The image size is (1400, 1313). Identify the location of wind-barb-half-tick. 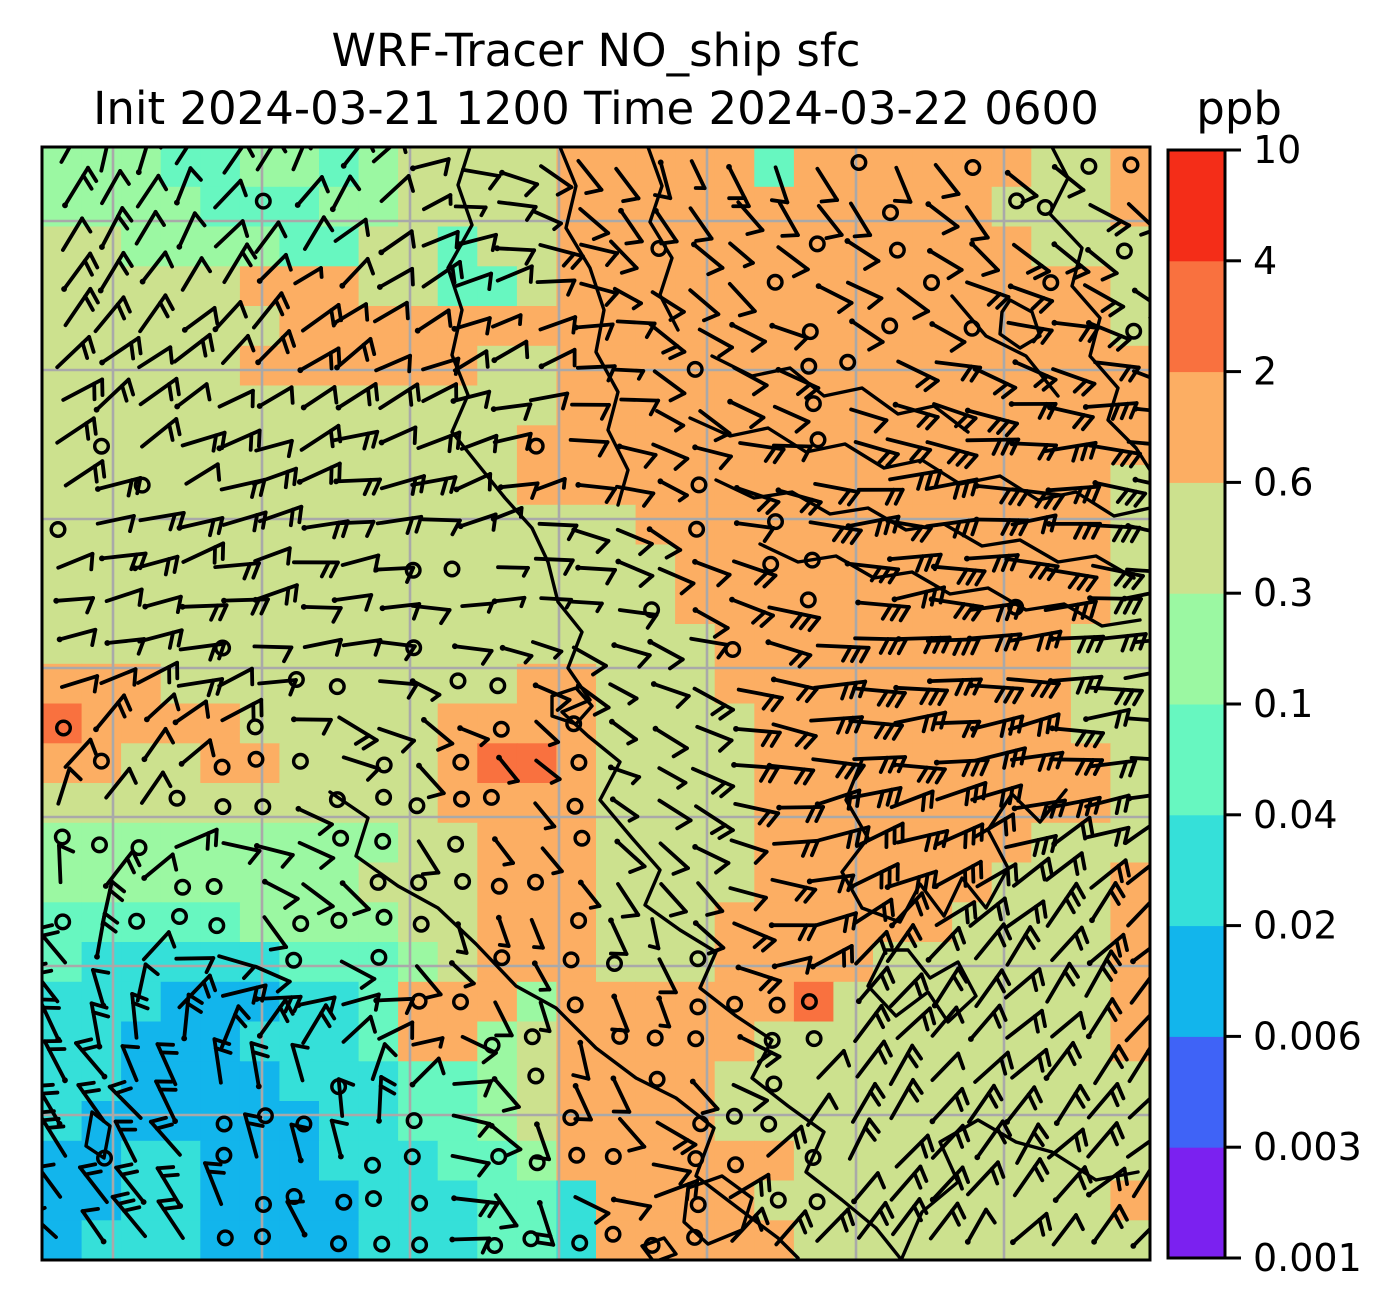
(679, 428).